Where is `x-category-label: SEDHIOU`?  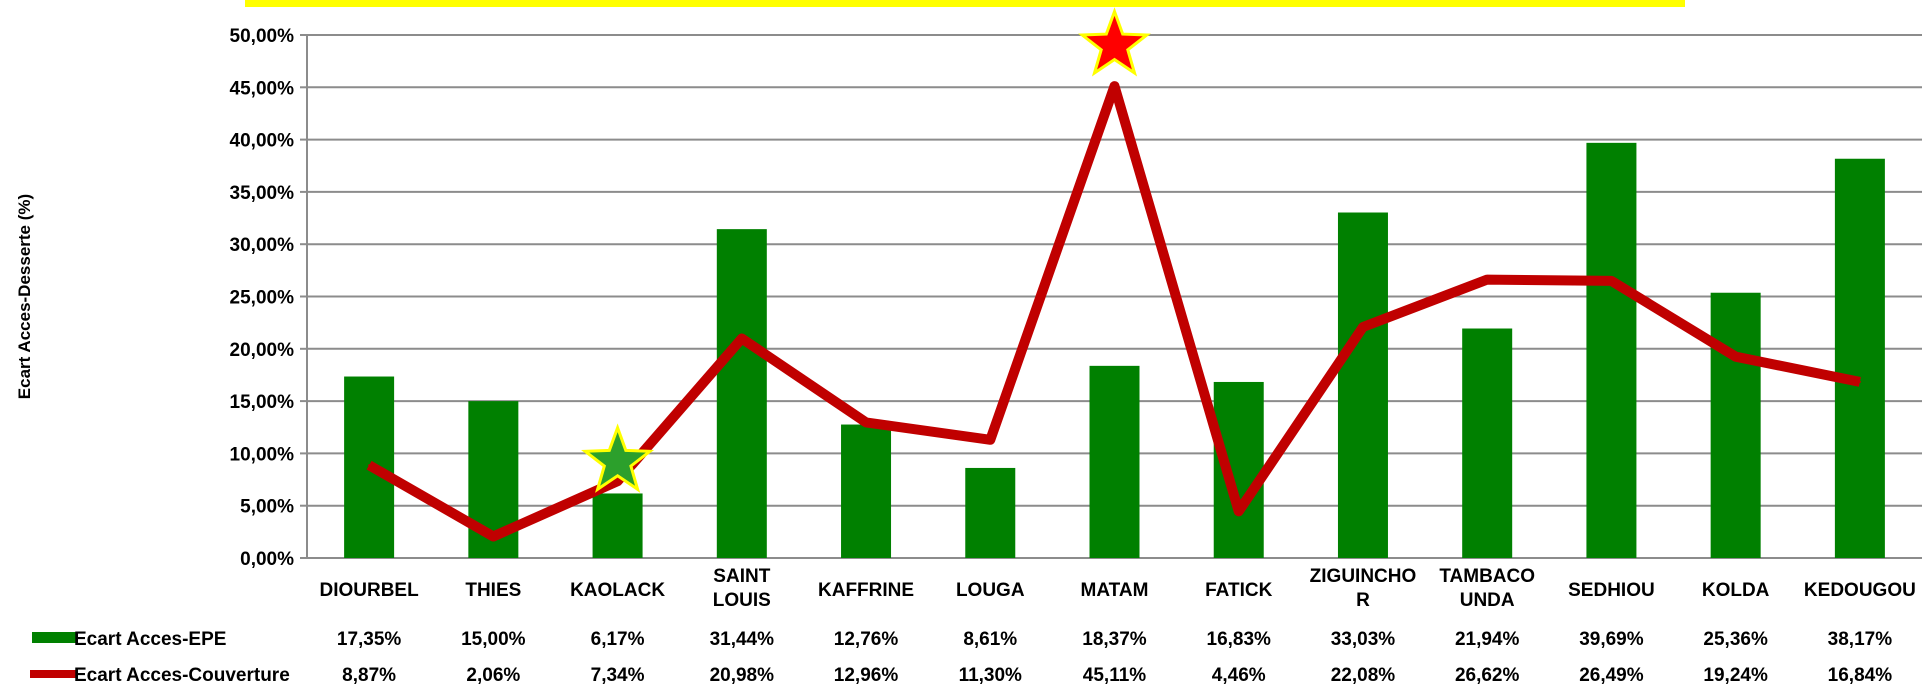 x-category-label: SEDHIOU is located at coordinates (1611, 590).